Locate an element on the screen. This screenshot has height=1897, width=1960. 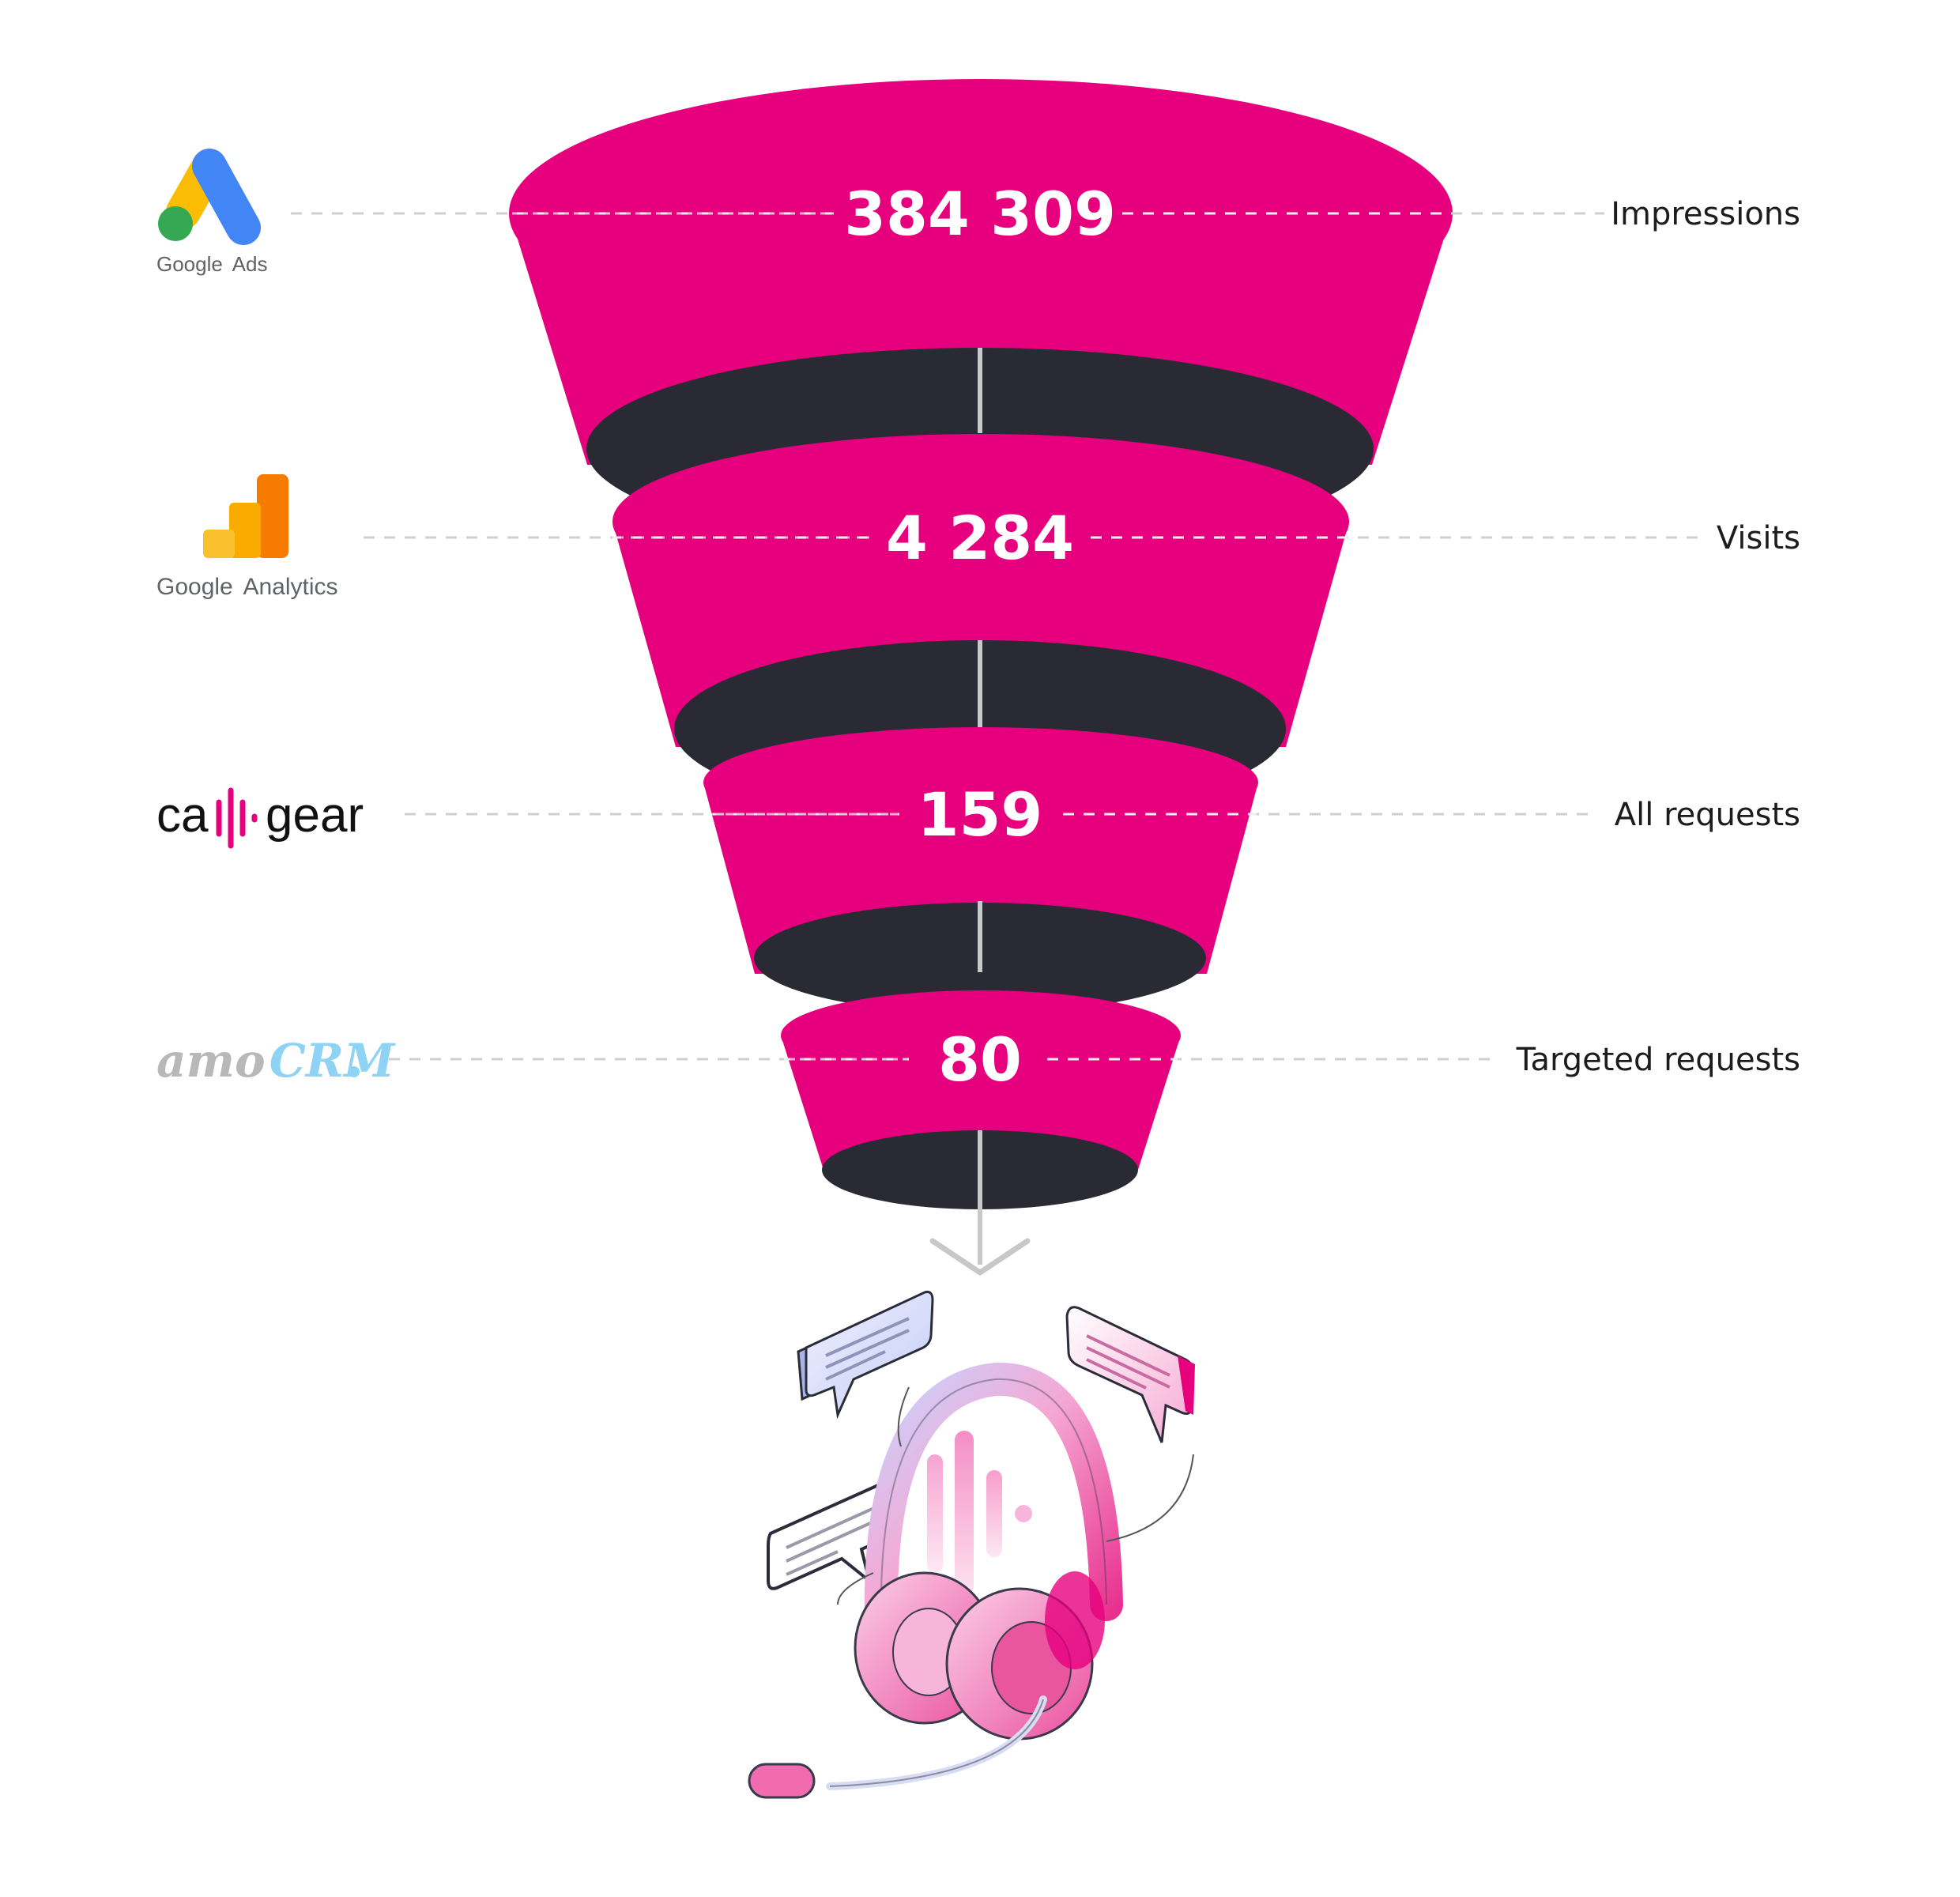
funnel-value-visits: 4 284 is located at coordinates (980, 538).